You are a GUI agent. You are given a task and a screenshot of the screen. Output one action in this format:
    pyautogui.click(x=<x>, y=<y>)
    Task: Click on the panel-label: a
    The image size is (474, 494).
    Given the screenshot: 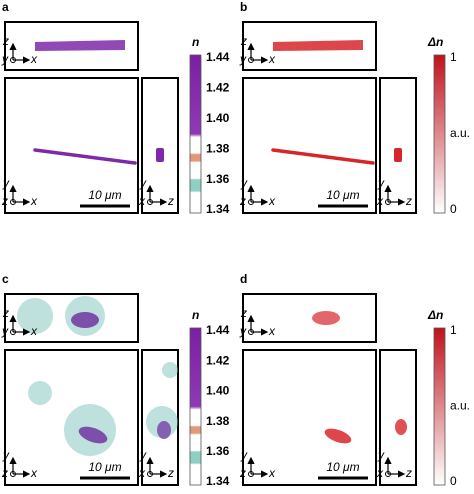 What is the action you would take?
    pyautogui.click(x=5, y=7)
    